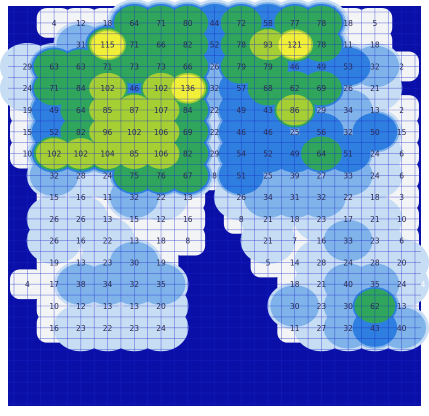 Image resolution: width=429 pixels, height=416 pixels. Describe the element at coordinates (268, 23) in the screenshot. I see `cell-value-label: 58` at that location.